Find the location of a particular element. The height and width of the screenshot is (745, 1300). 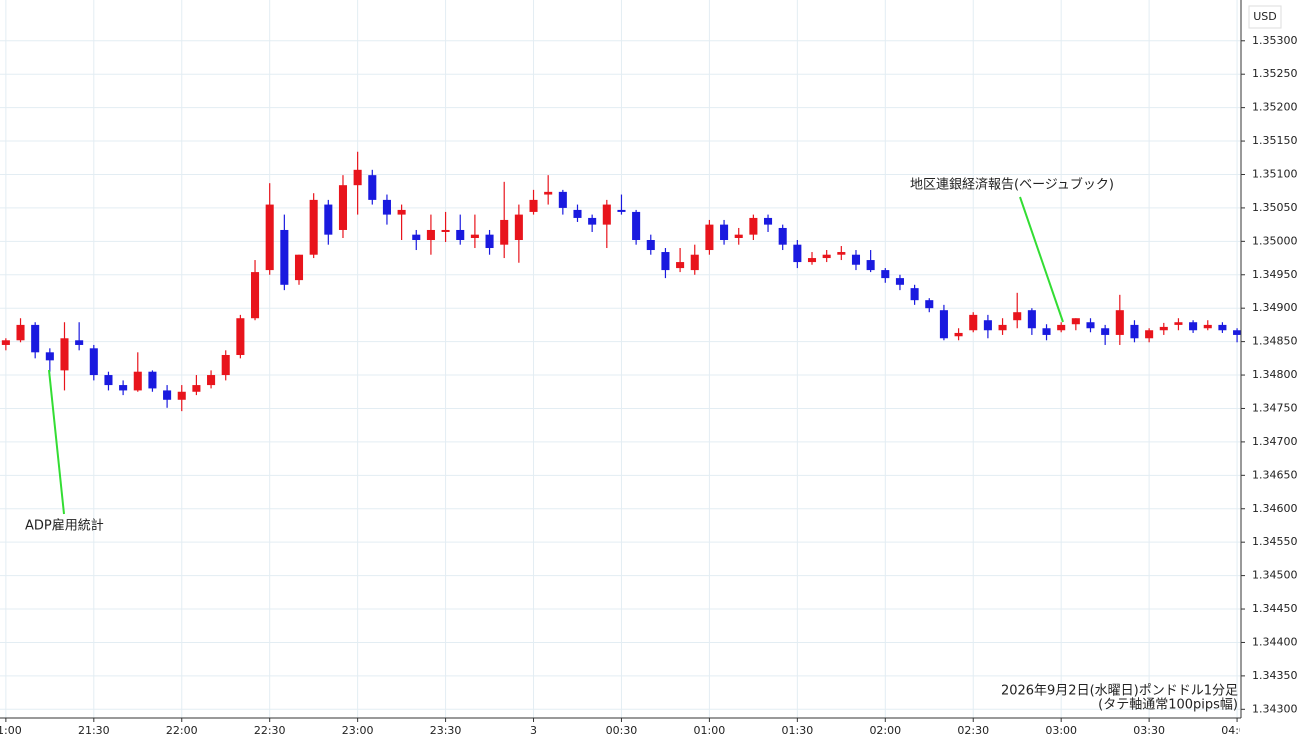

chart-note: (タテ軸通常100pips幅) is located at coordinates (1168, 705).